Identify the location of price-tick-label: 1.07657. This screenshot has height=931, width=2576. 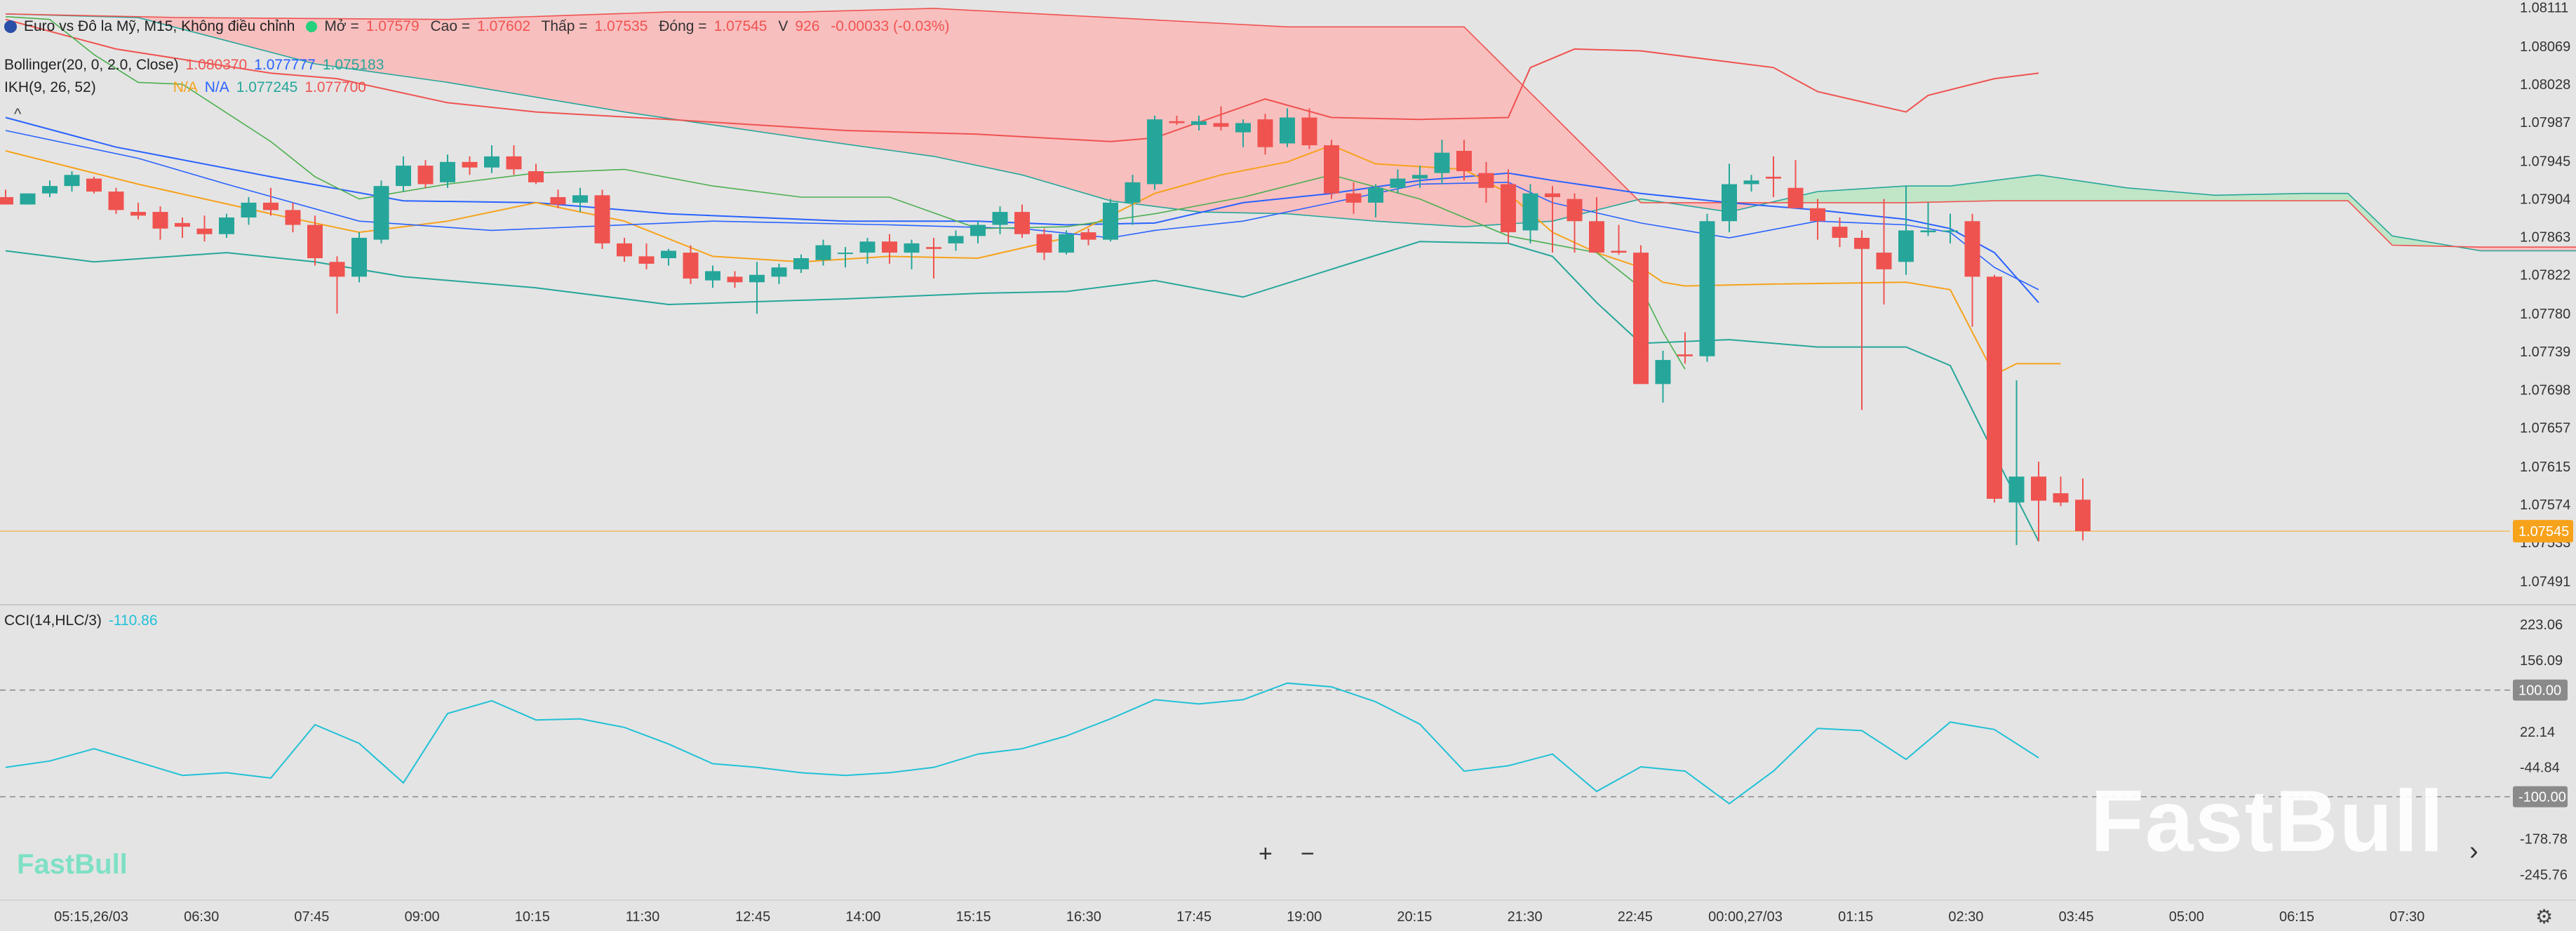
(2545, 428).